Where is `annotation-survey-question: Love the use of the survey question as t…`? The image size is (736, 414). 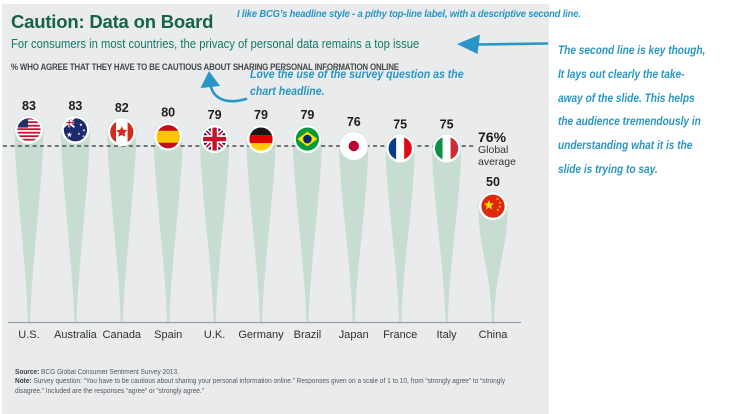 annotation-survey-question: Love the use of the survey question as t… is located at coordinates (357, 83).